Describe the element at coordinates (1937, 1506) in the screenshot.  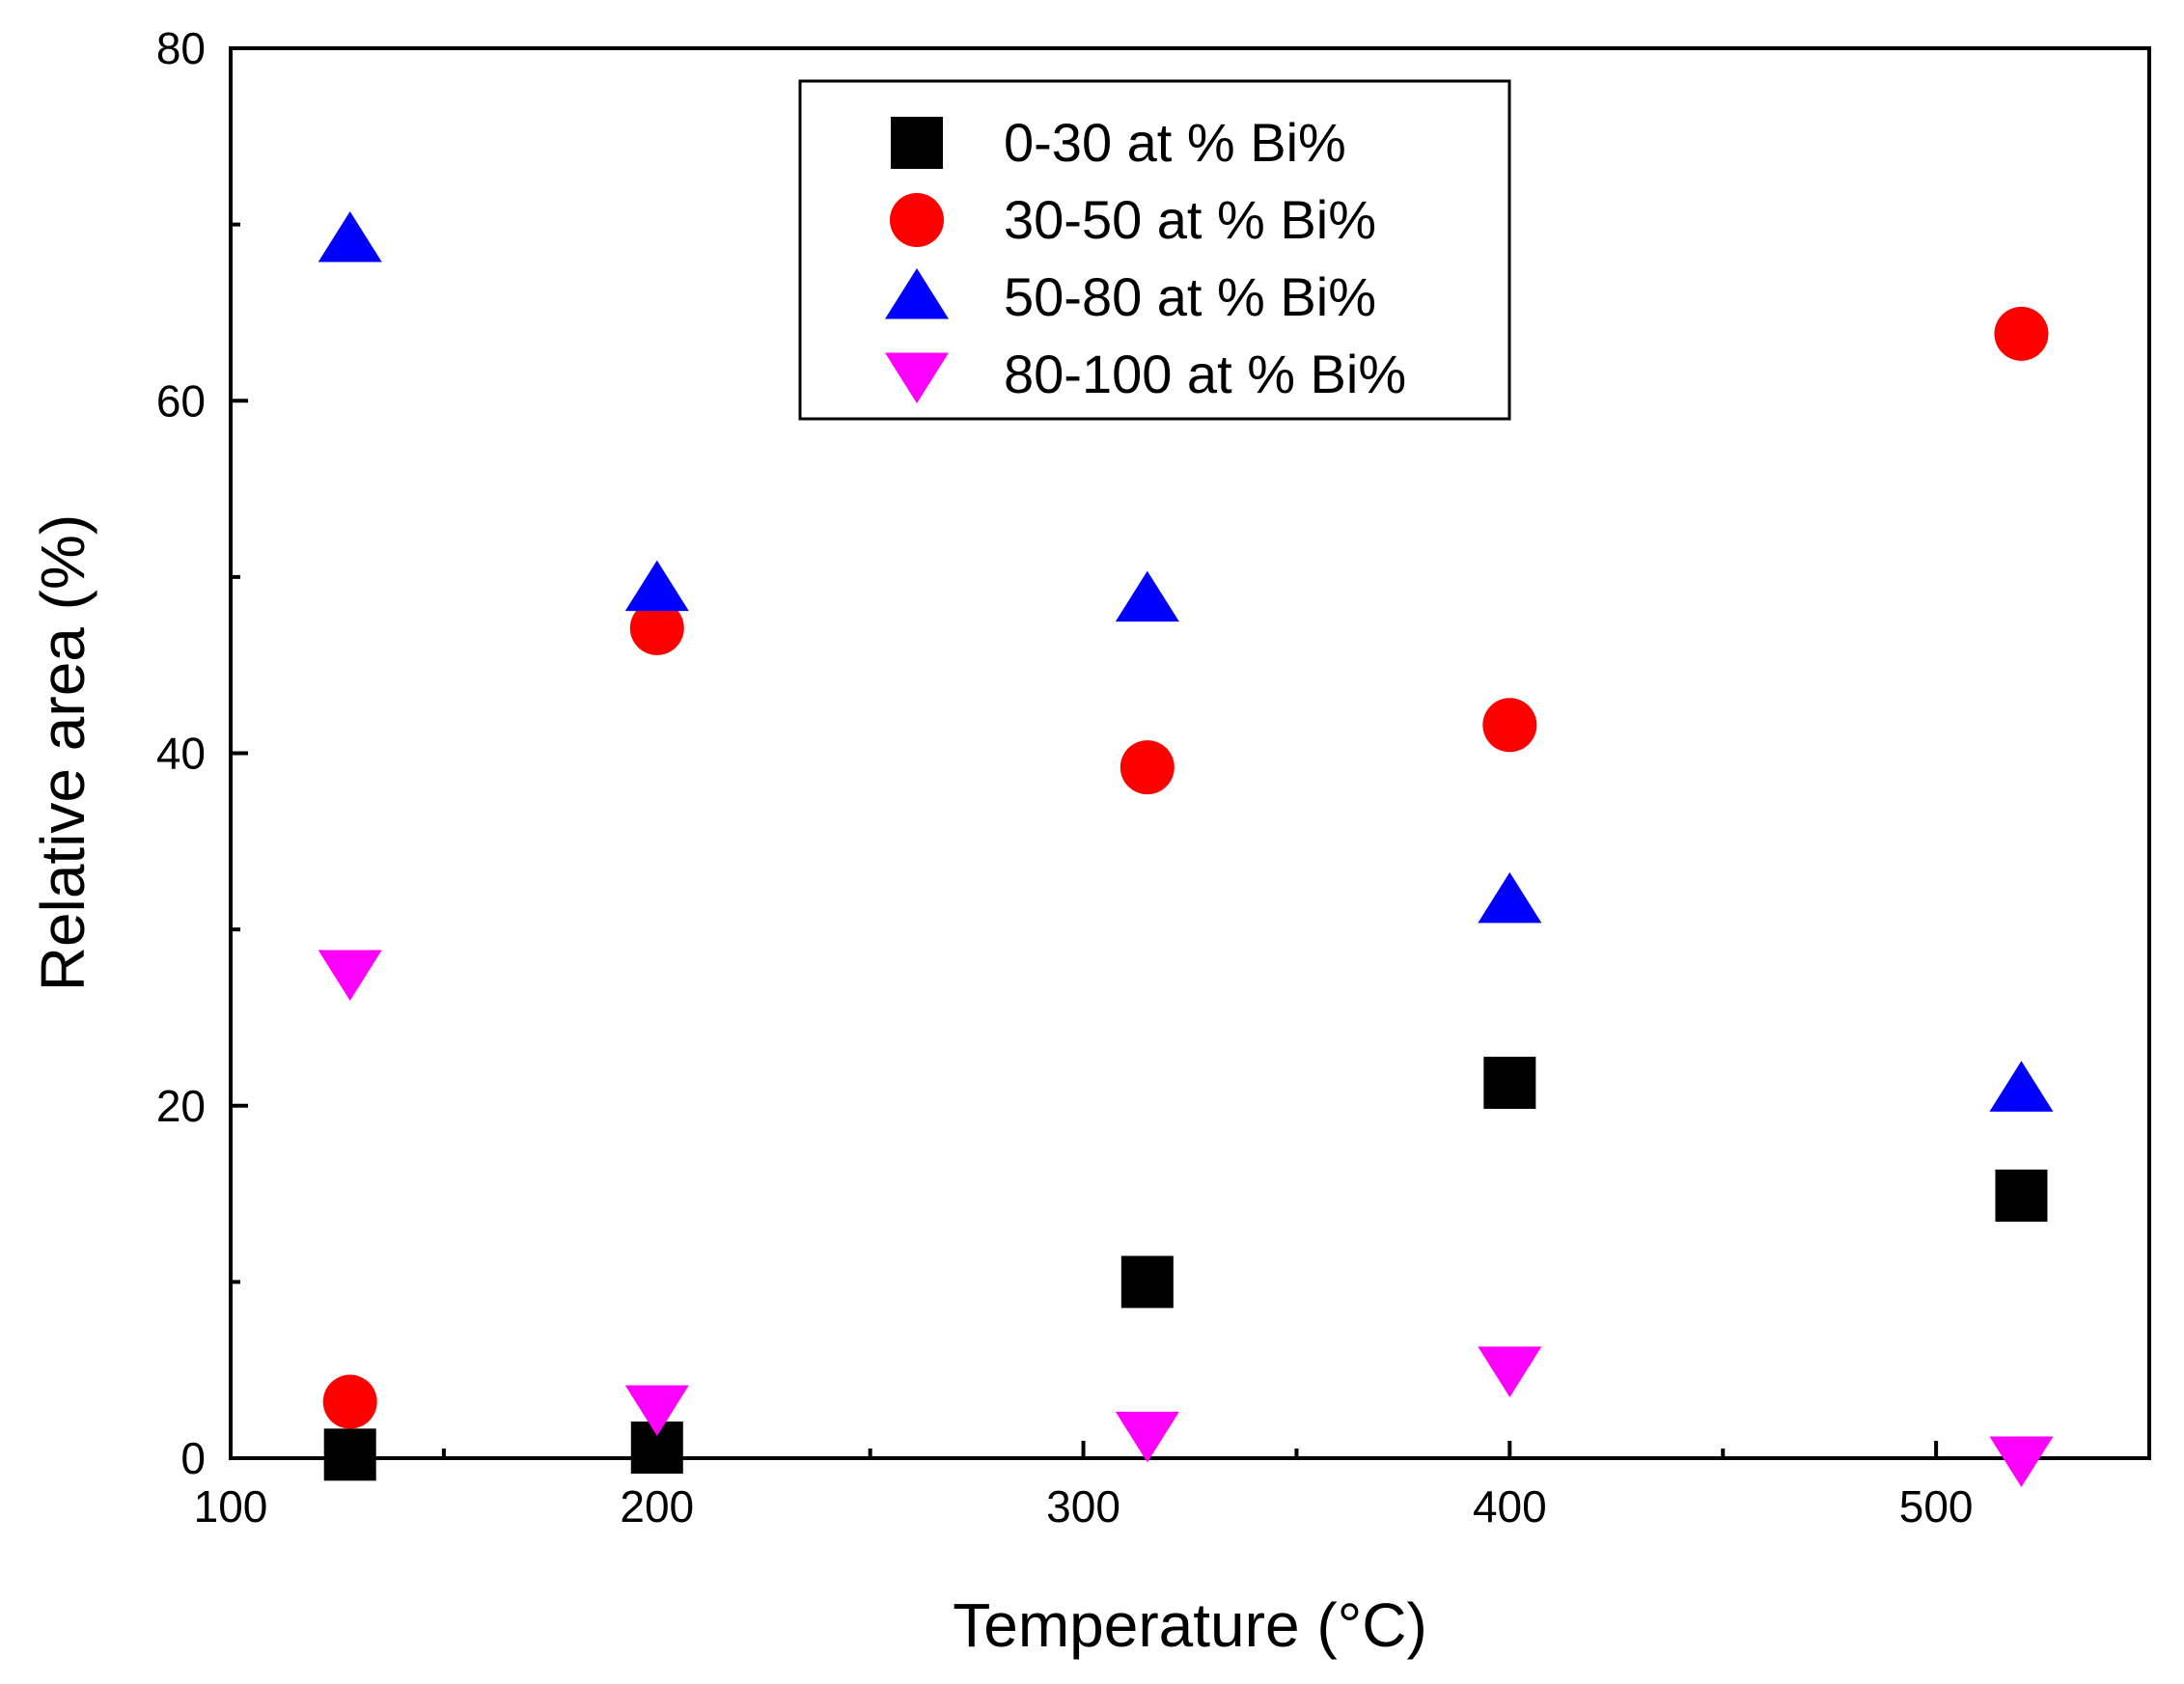
I see `x-tick-label: 500` at that location.